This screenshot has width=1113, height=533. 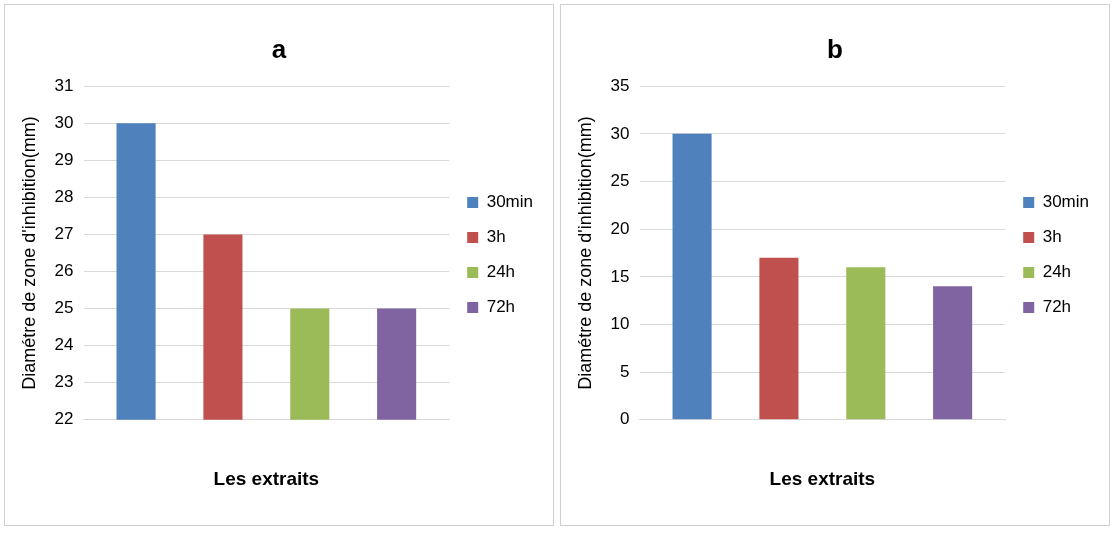 I want to click on y-tick-label: 20, so click(x=620, y=228).